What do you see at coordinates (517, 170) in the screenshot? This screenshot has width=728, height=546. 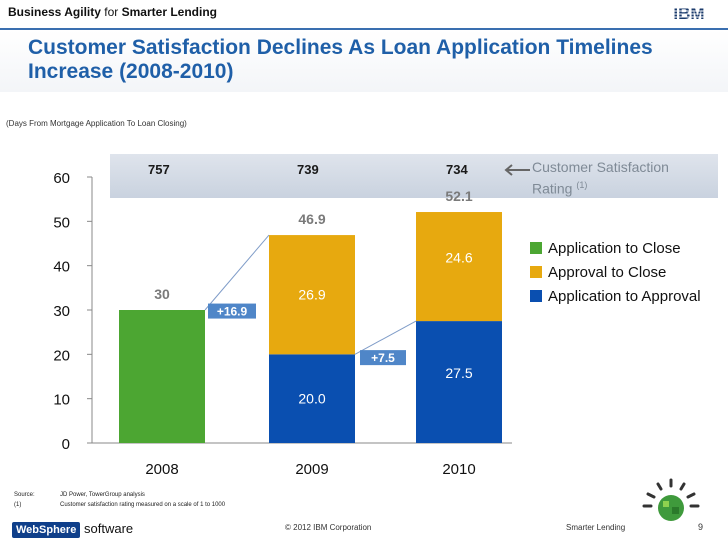 I see `left-arrow-icon` at bounding box center [517, 170].